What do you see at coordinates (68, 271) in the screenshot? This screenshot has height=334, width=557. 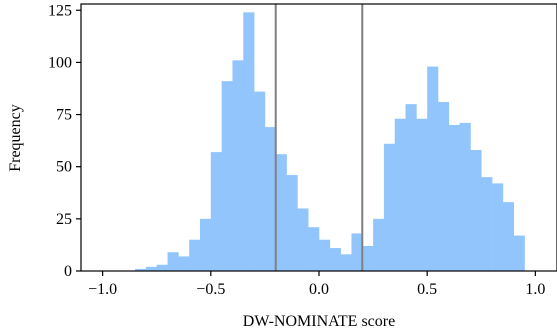 I see `y-tick-label: 0` at bounding box center [68, 271].